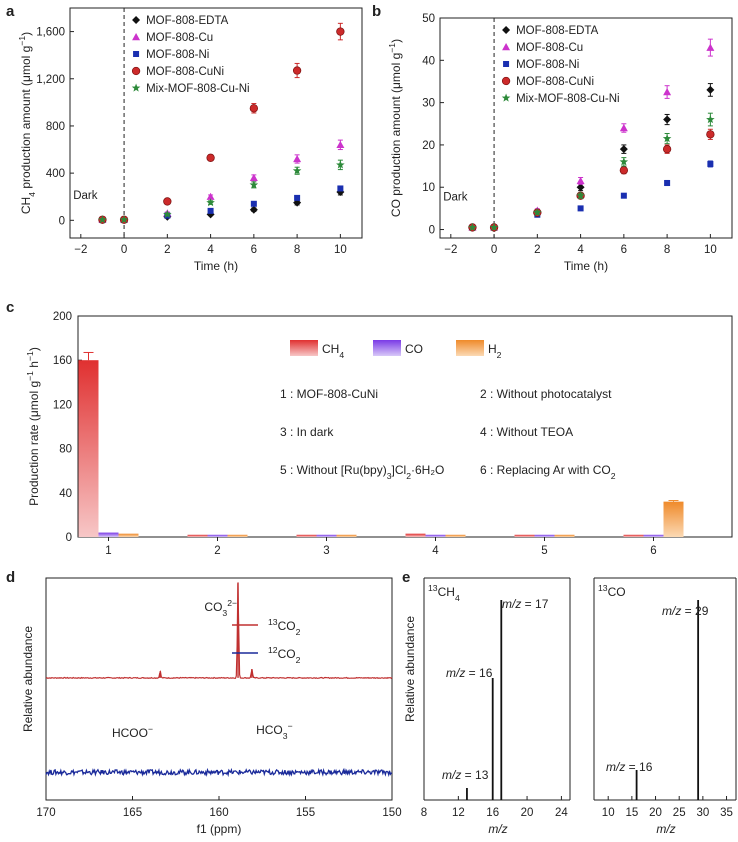 The image size is (738, 842). What do you see at coordinates (219, 631) in the screenshot?
I see `d-spectrum-13co2` at bounding box center [219, 631].